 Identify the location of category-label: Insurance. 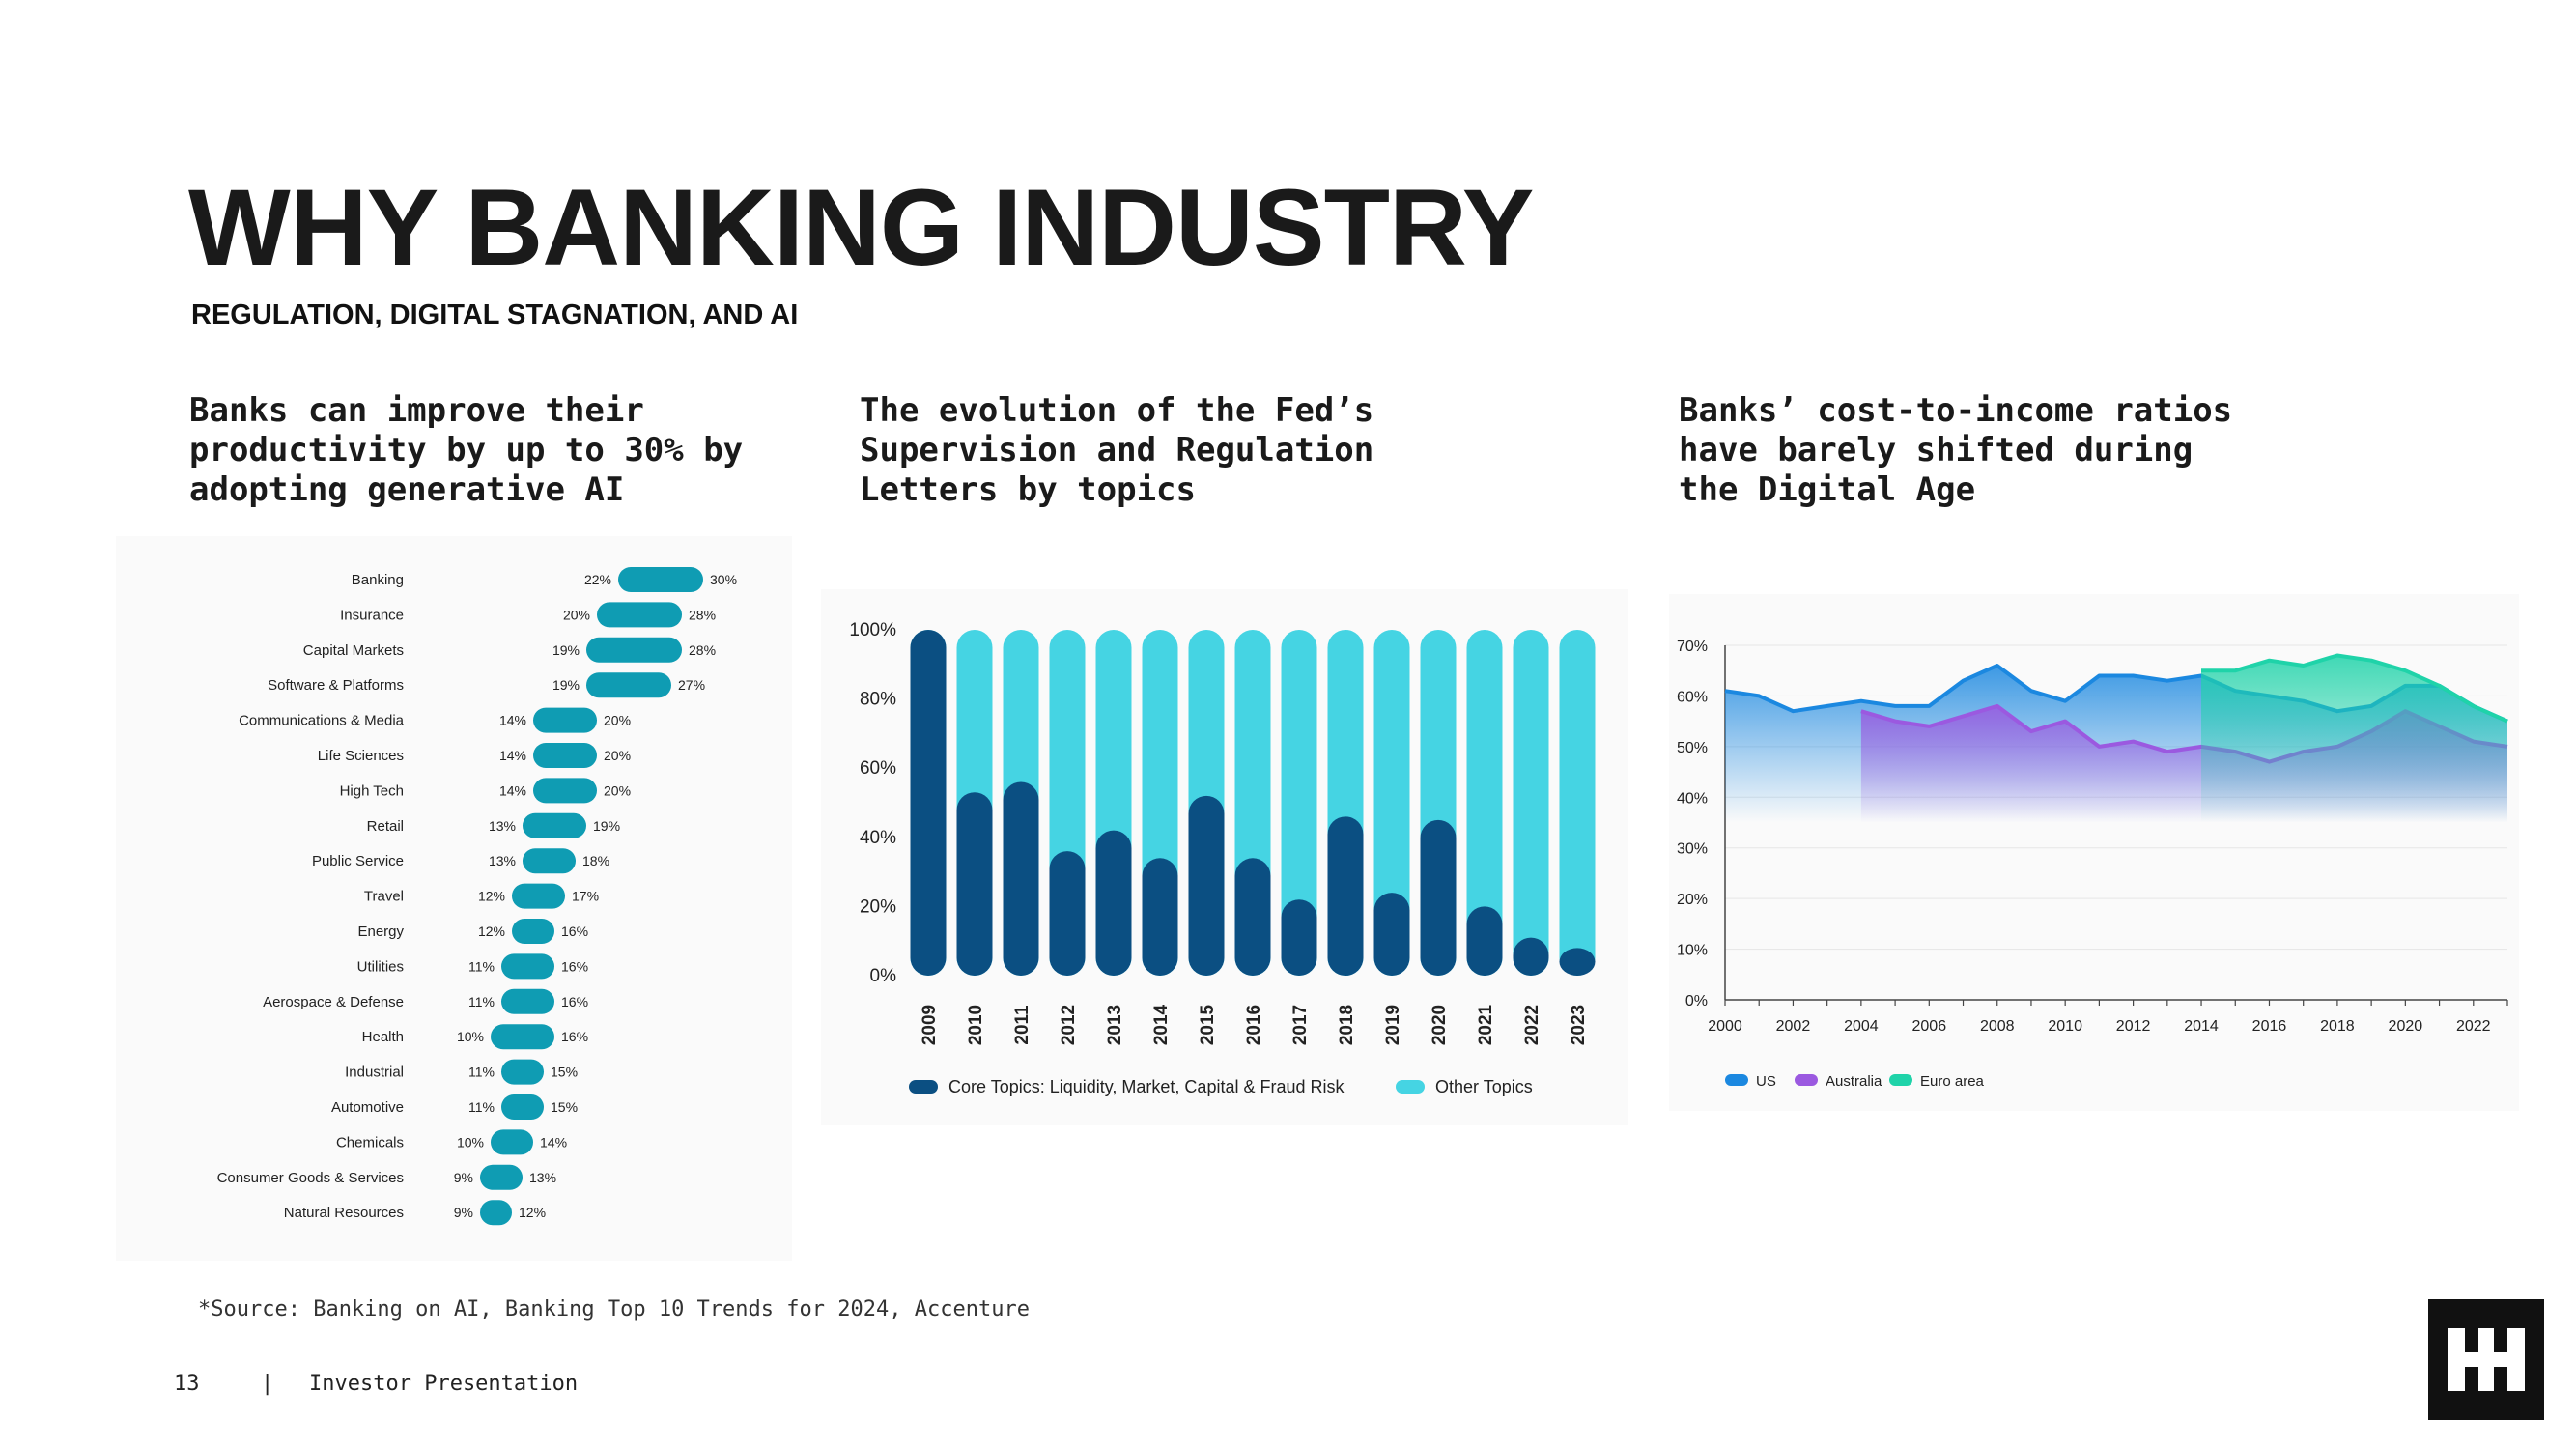
(372, 615).